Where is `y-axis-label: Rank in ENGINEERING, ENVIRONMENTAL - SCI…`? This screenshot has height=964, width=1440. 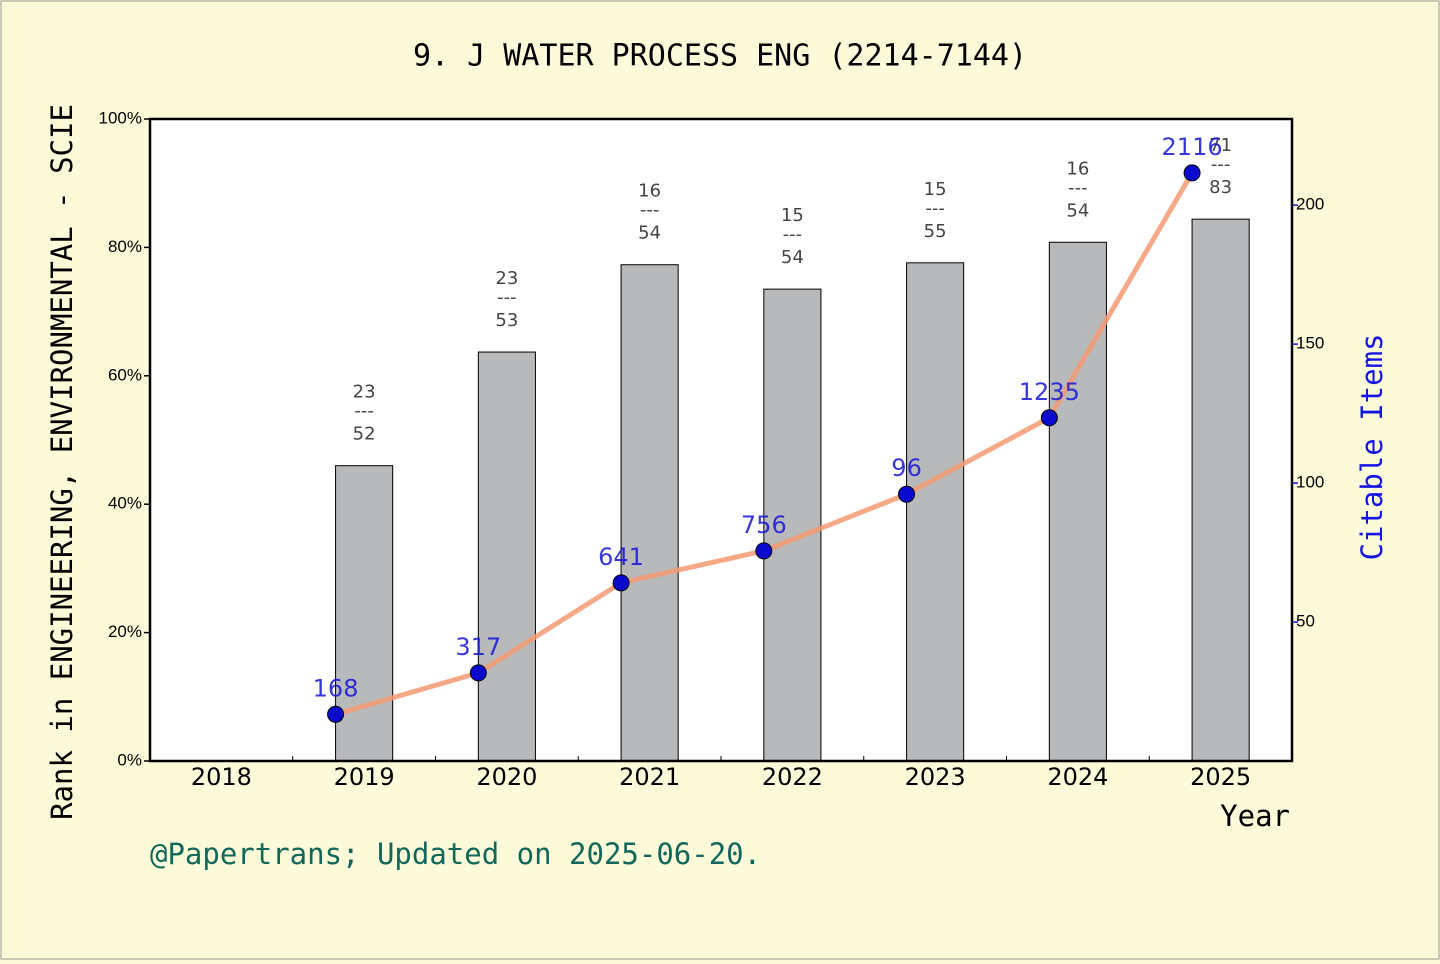
y-axis-label: Rank in ENGINEERING, ENVIRONMENTAL - SCI… is located at coordinates (62, 462).